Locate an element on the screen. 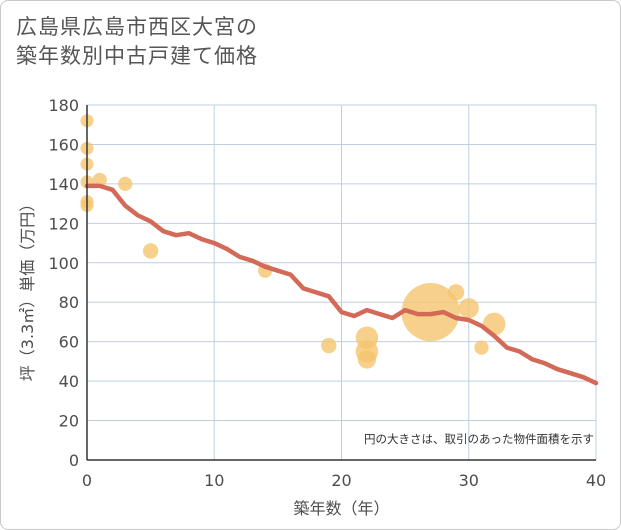 This screenshot has width=621, height=530. y-tick-label: 80 is located at coordinates (69, 302).